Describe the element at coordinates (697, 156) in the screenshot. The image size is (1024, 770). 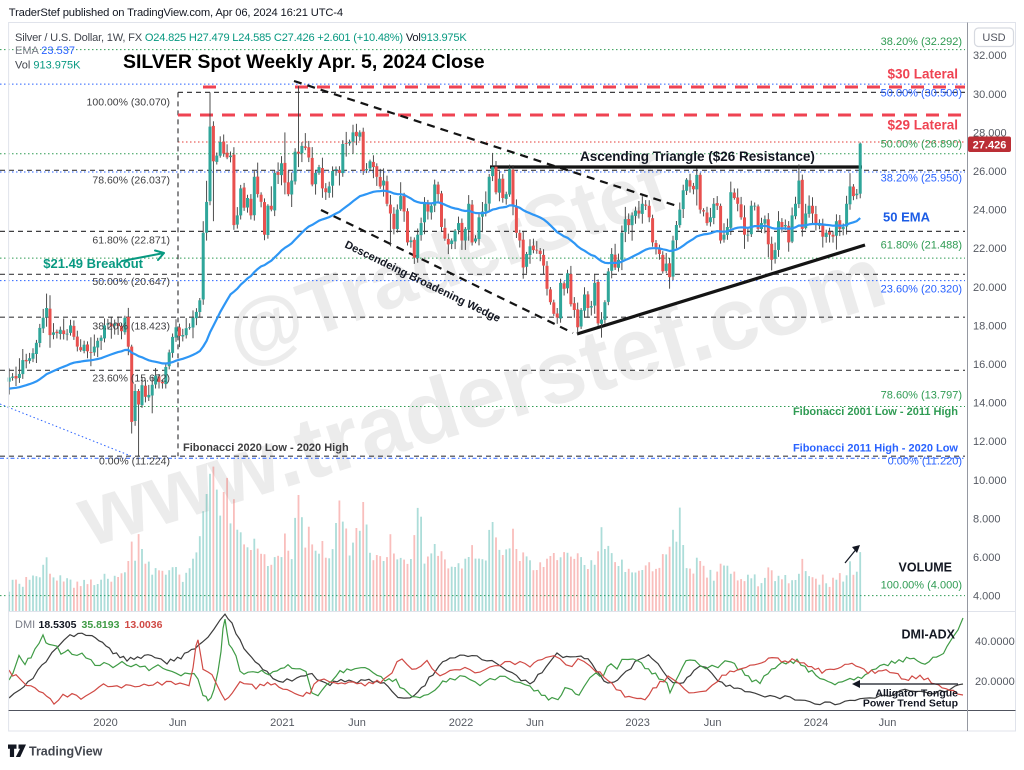
I see `svg-text:Ascending Triangle ($26 Resist: Ascending Triangle ($26 Resistance)` at that location.